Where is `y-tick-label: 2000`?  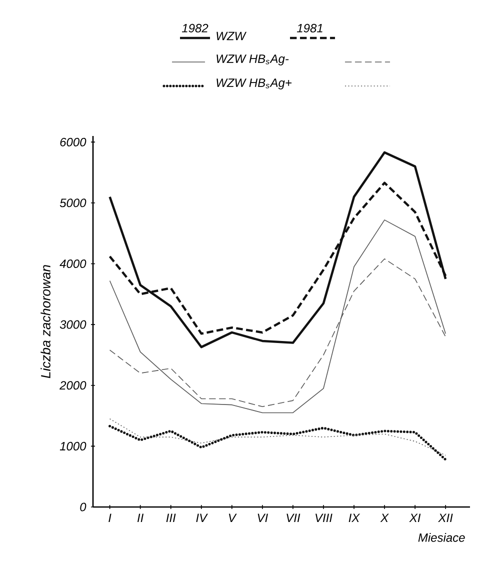
y-tick-label: 2000 is located at coordinates (73, 385).